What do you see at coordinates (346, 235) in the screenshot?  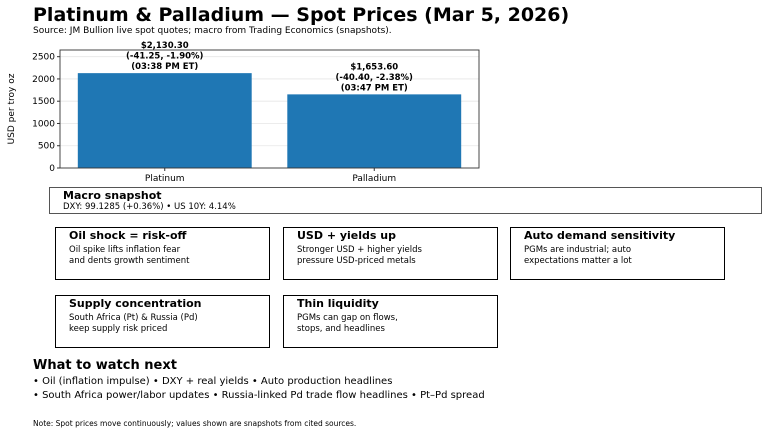 I see `card-title: USD + yields up` at bounding box center [346, 235].